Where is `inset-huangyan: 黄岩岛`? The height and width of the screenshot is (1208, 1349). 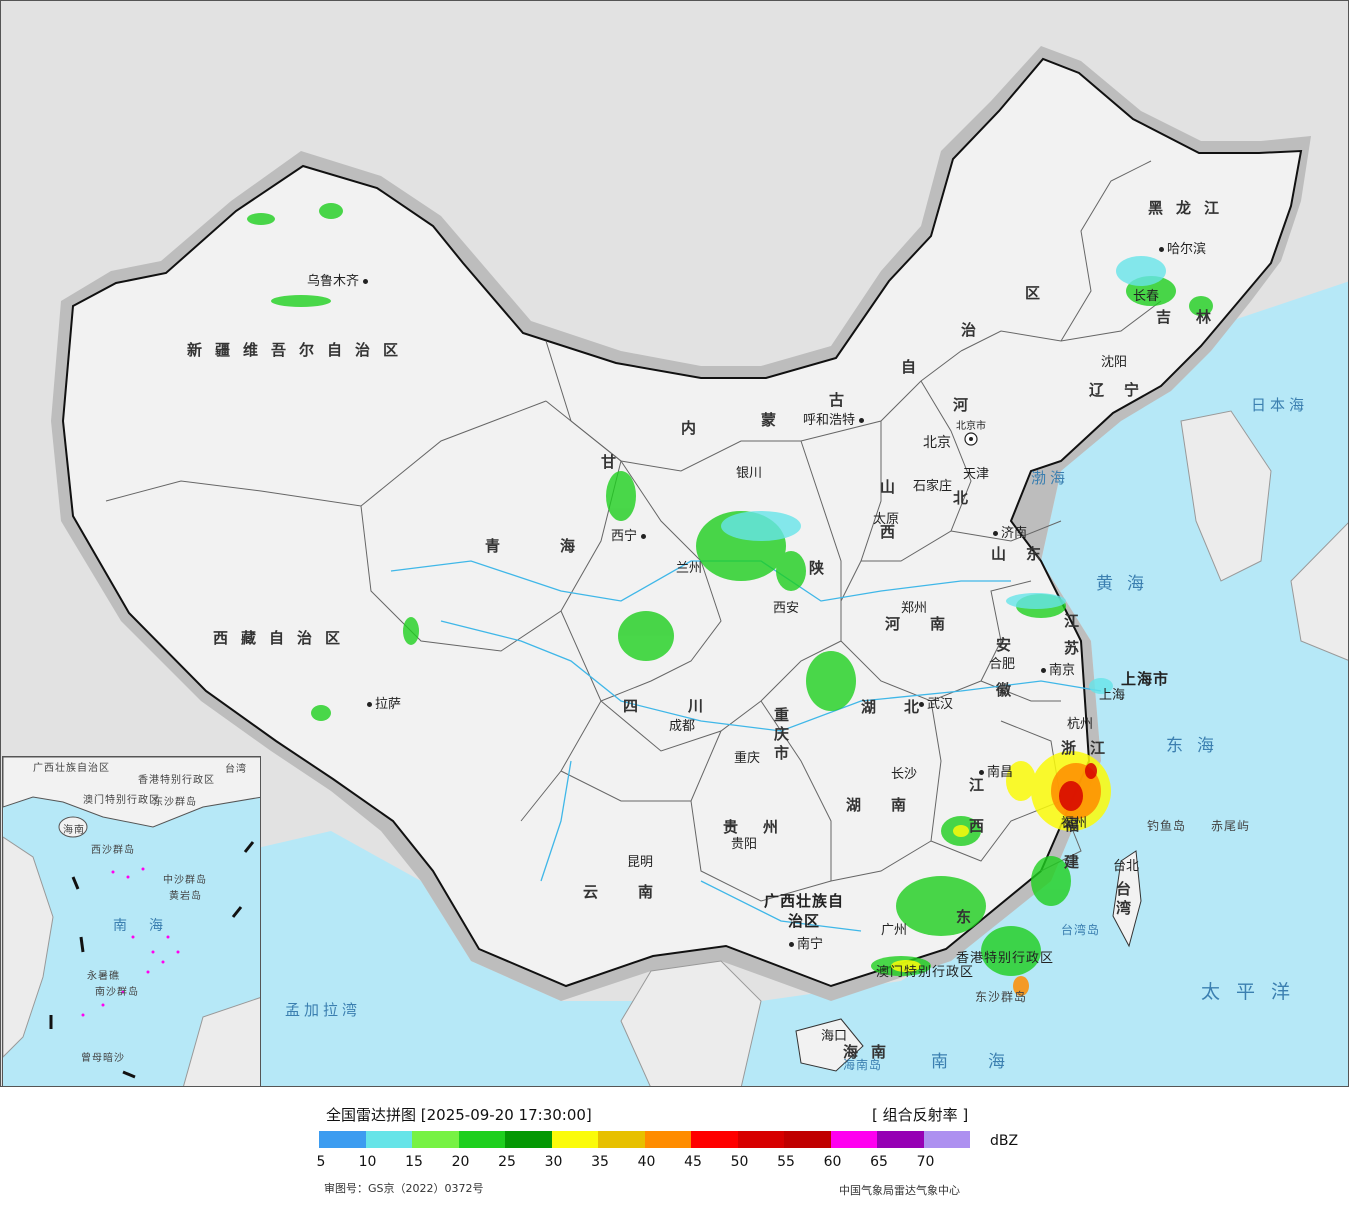
inset-huangyan: 黄岩岛 is located at coordinates (185, 896).